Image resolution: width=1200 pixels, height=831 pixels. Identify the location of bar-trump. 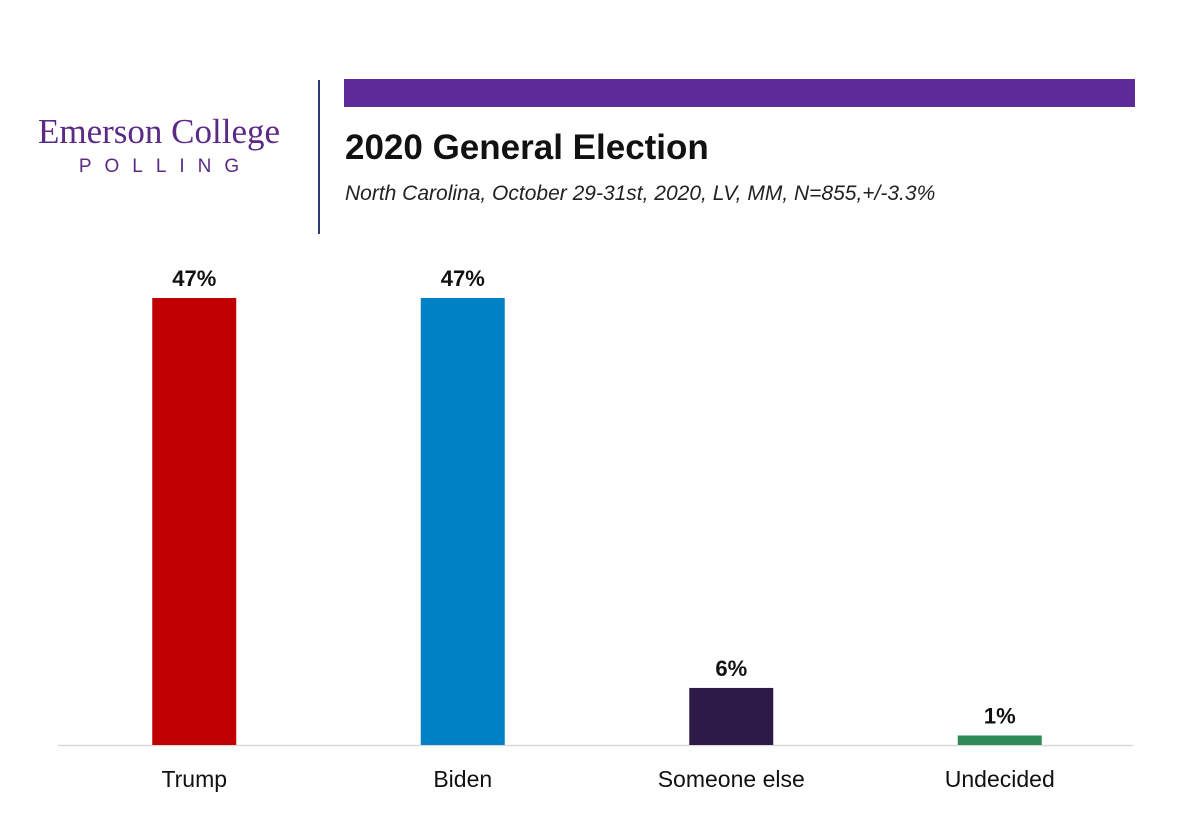
(194, 521).